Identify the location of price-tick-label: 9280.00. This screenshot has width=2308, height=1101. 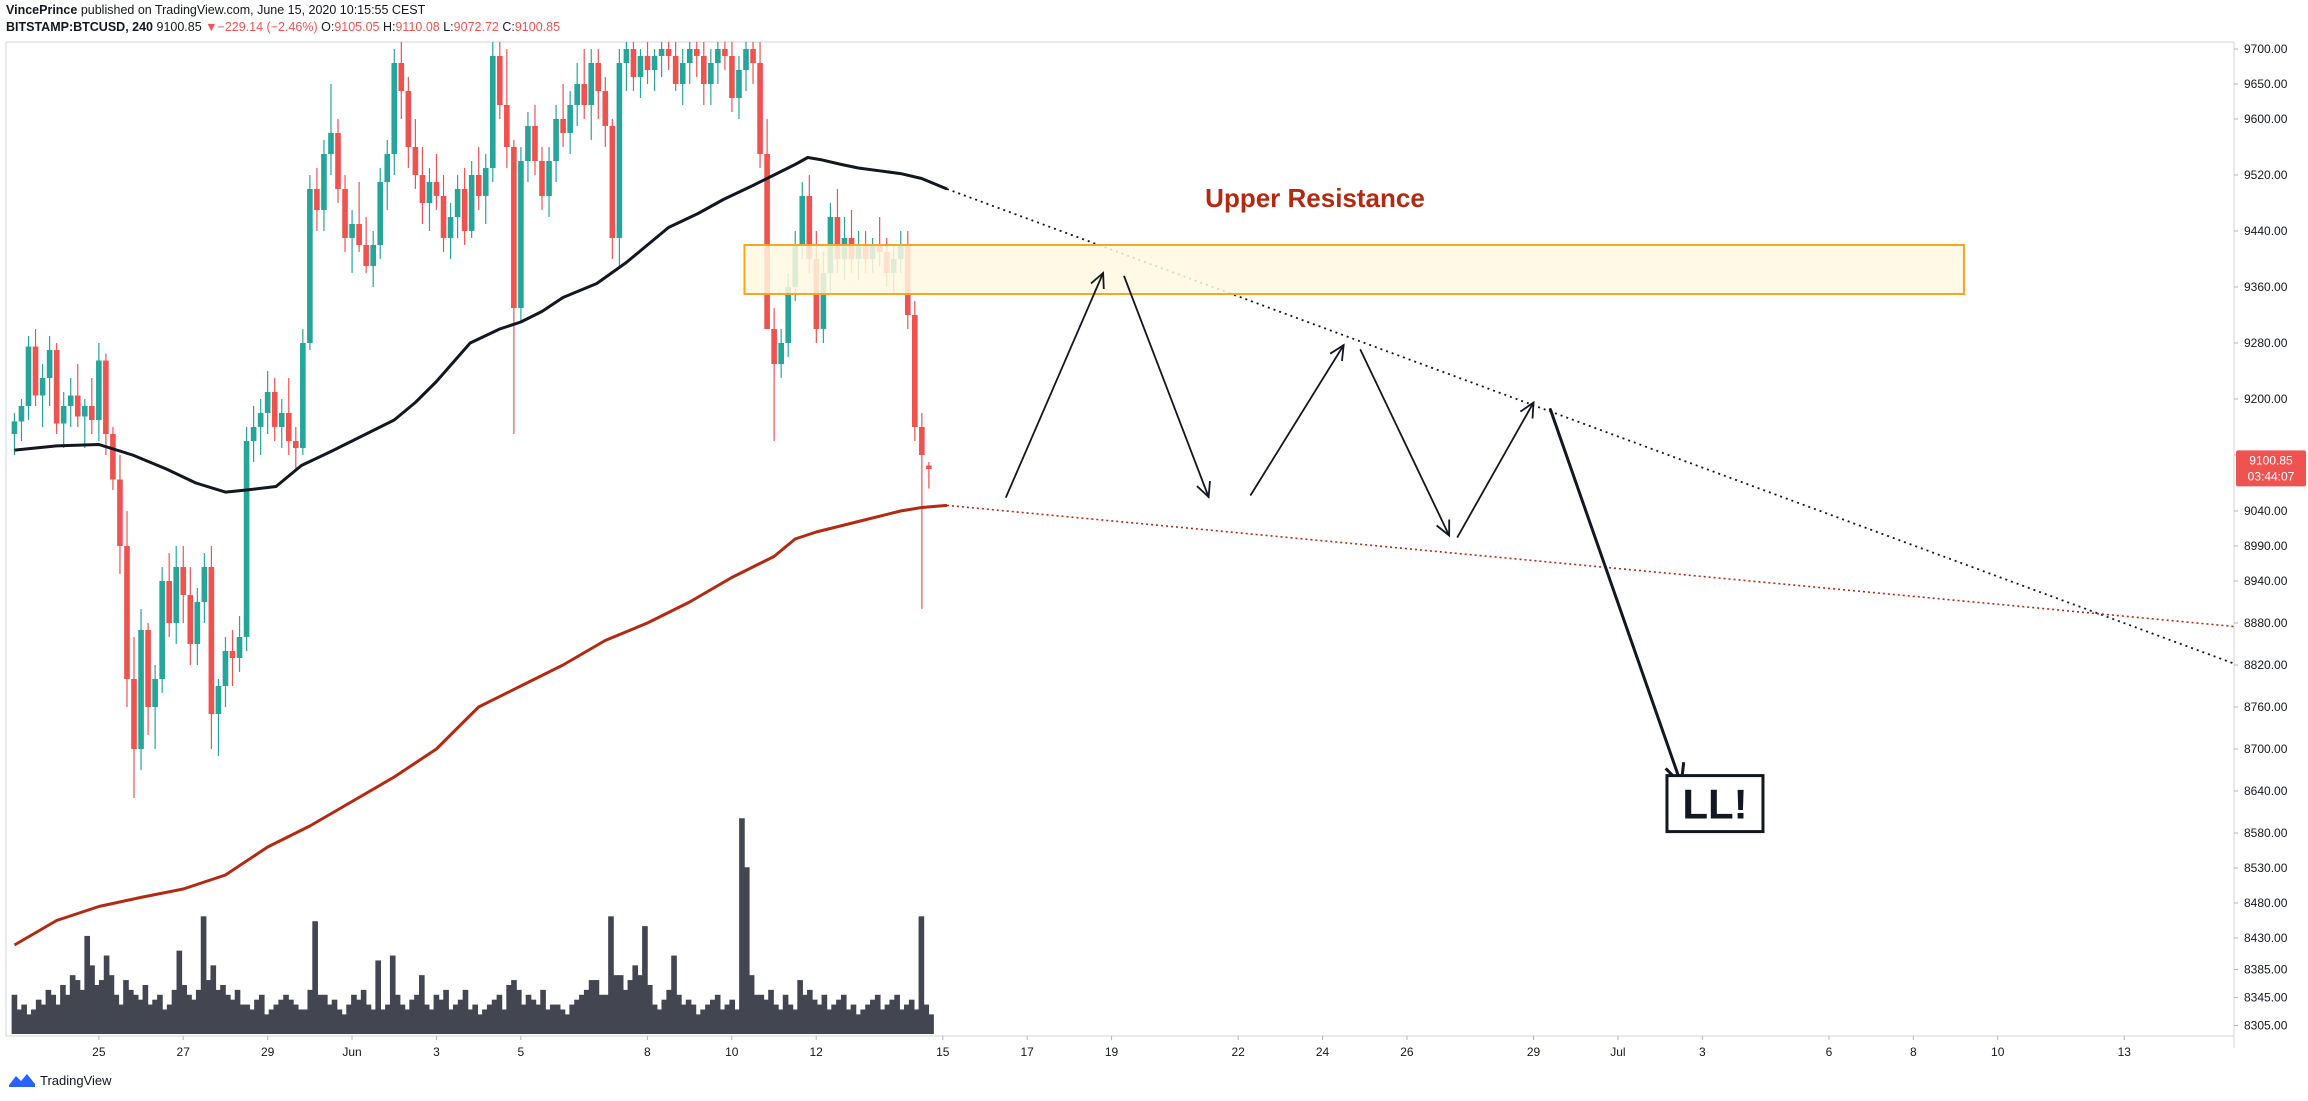
(2266, 343).